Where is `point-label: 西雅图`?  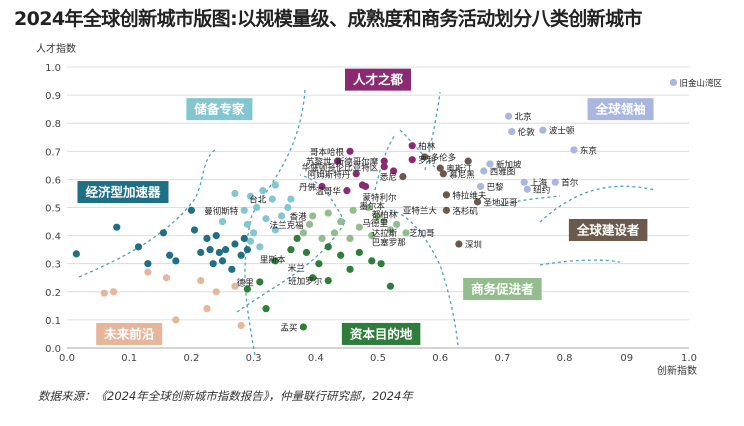
point-label: 西雅图 is located at coordinates (503, 171).